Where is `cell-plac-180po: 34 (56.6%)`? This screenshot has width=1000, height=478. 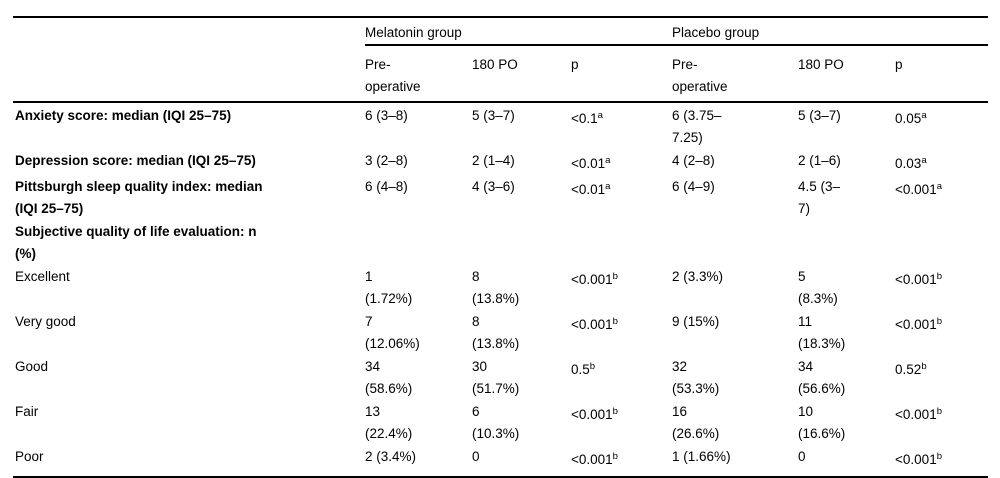 cell-plac-180po: 34 (56.6%) is located at coordinates (822, 377).